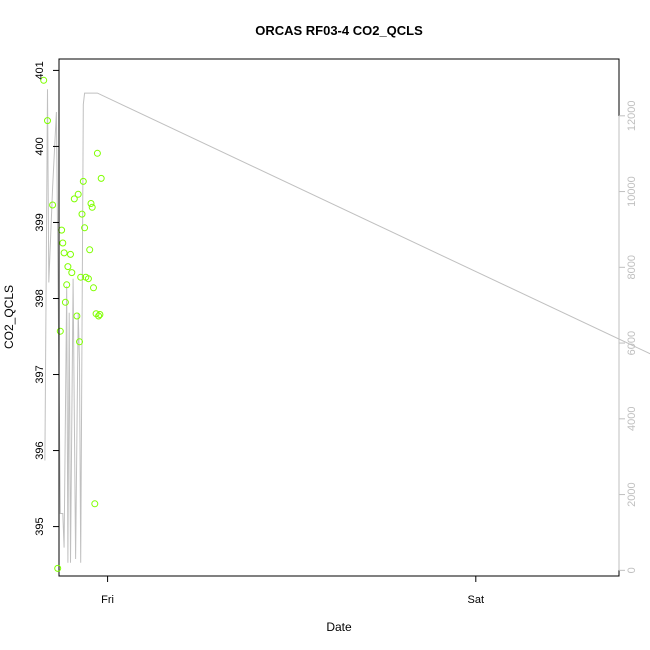 The height and width of the screenshot is (650, 650). Describe the element at coordinates (339, 30) in the screenshot. I see `chart-title: ORCAS RF03-4 CO2_QCLS` at that location.